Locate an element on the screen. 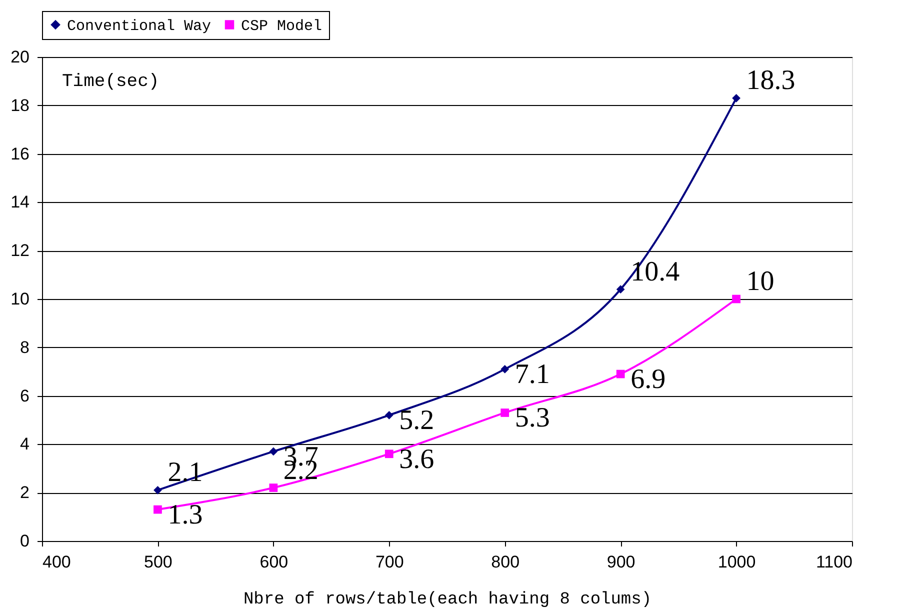 This screenshot has height=609, width=900. x-tick-label: 1000 is located at coordinates (737, 562).